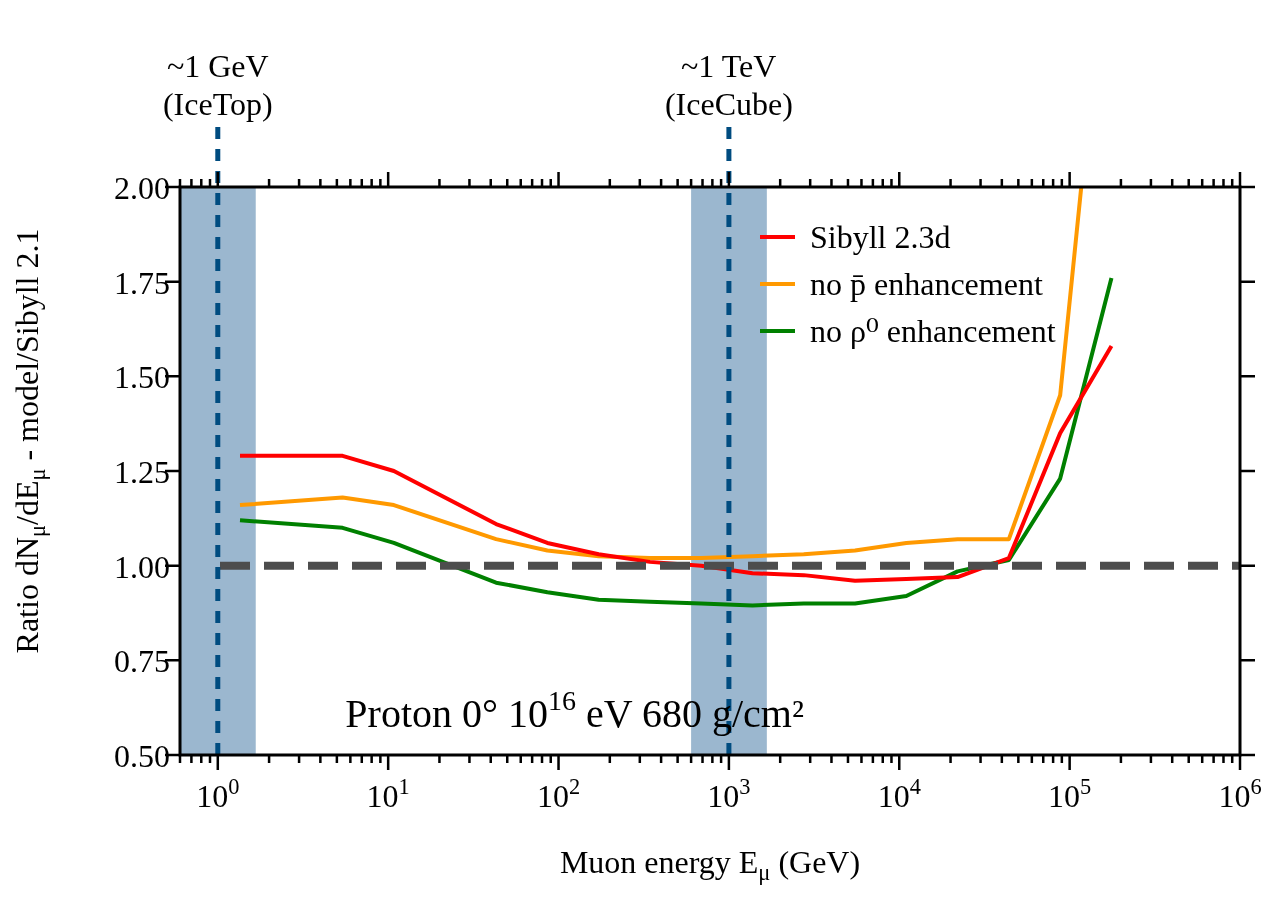 The width and height of the screenshot is (1276, 911). I want to click on legend-label: no p̄ enhancement, so click(926, 284).